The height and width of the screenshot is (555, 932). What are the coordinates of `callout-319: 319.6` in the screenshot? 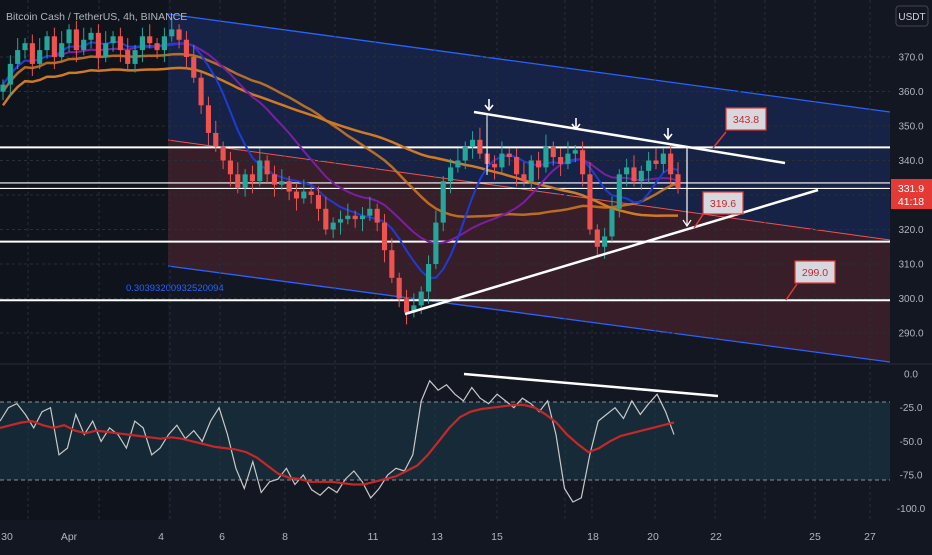 It's located at (718, 210).